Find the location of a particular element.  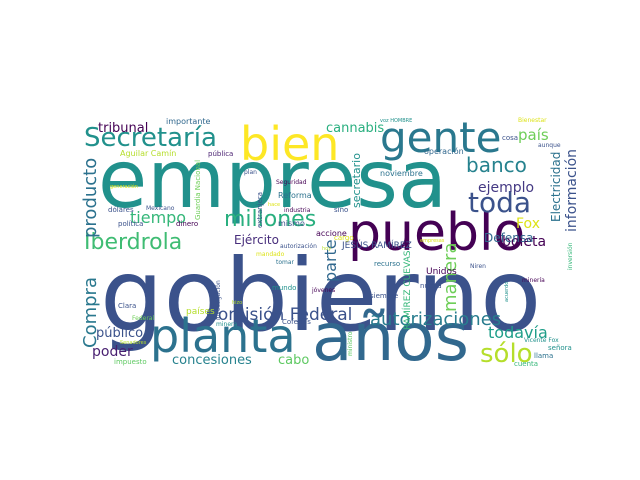

cloud-word: Defensa is located at coordinates (508, 238).